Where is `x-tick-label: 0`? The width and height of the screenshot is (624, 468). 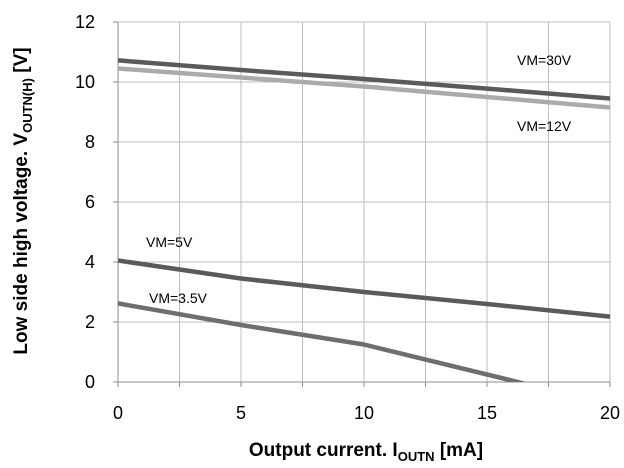
x-tick-label: 0 is located at coordinates (118, 413).